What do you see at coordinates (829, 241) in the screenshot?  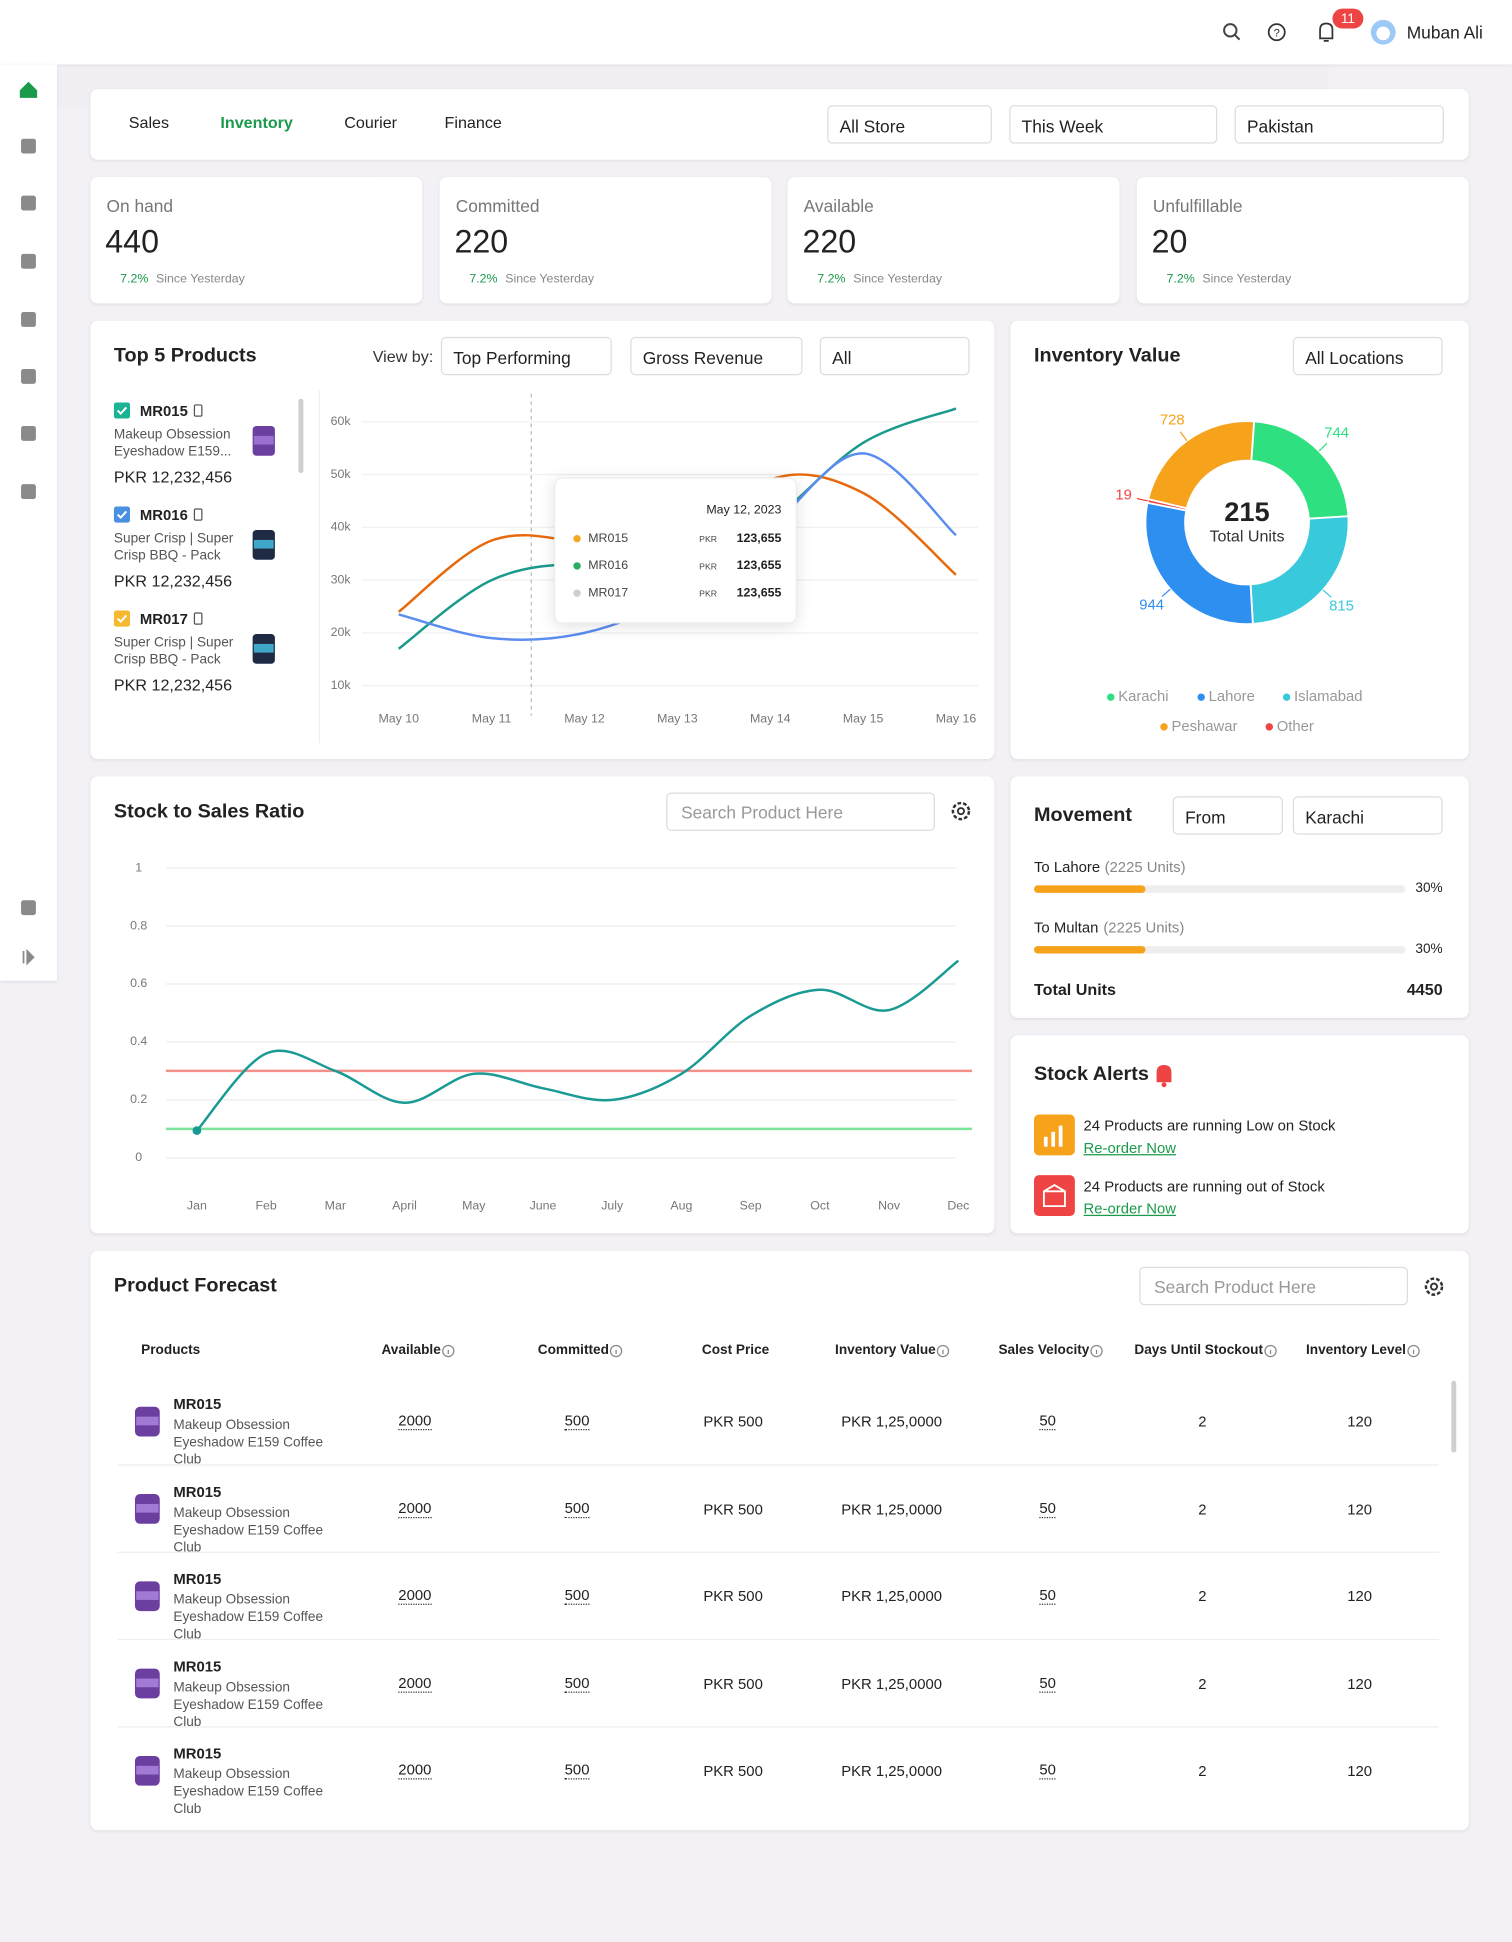 I see `kpi-value: 220` at bounding box center [829, 241].